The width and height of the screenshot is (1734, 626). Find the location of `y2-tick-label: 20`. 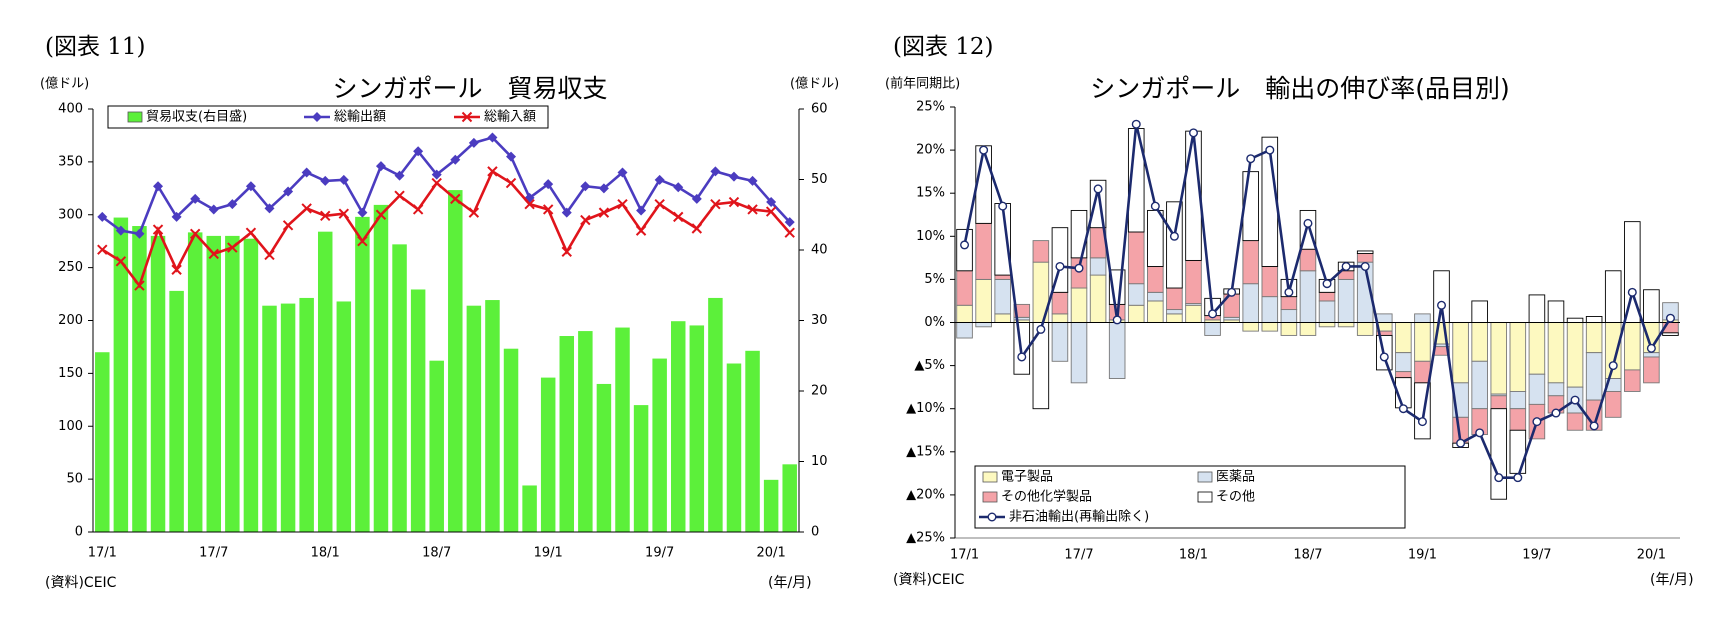

y2-tick-label: 20 is located at coordinates (819, 391).